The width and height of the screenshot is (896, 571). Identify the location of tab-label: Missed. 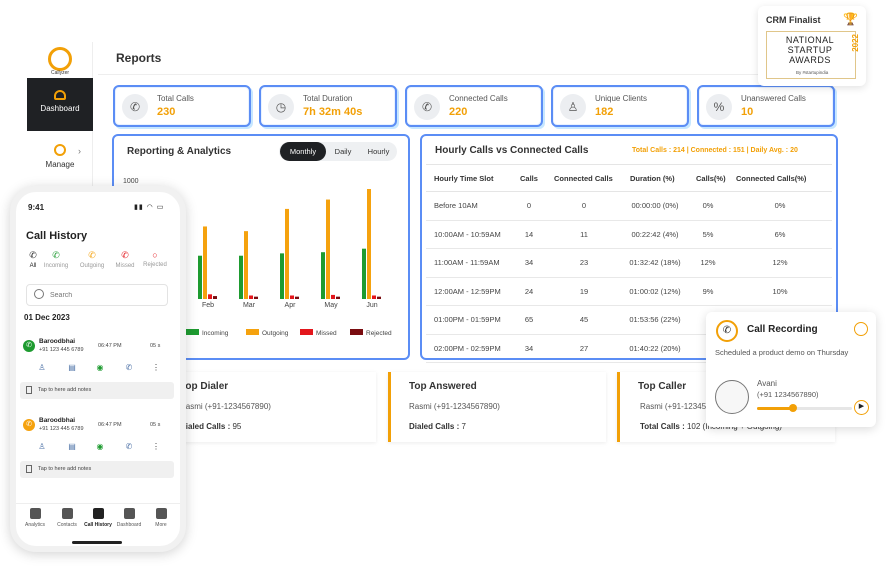
(125, 266).